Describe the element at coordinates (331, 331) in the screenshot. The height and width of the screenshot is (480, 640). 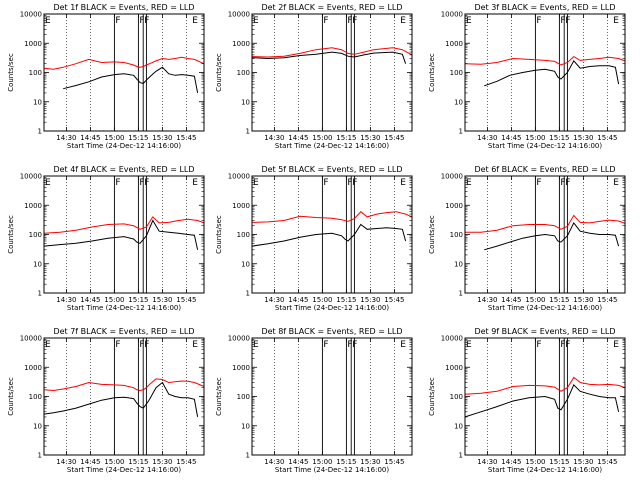
I see `panel-title: Det 8f BLACK = Events, RED = LLD` at that location.